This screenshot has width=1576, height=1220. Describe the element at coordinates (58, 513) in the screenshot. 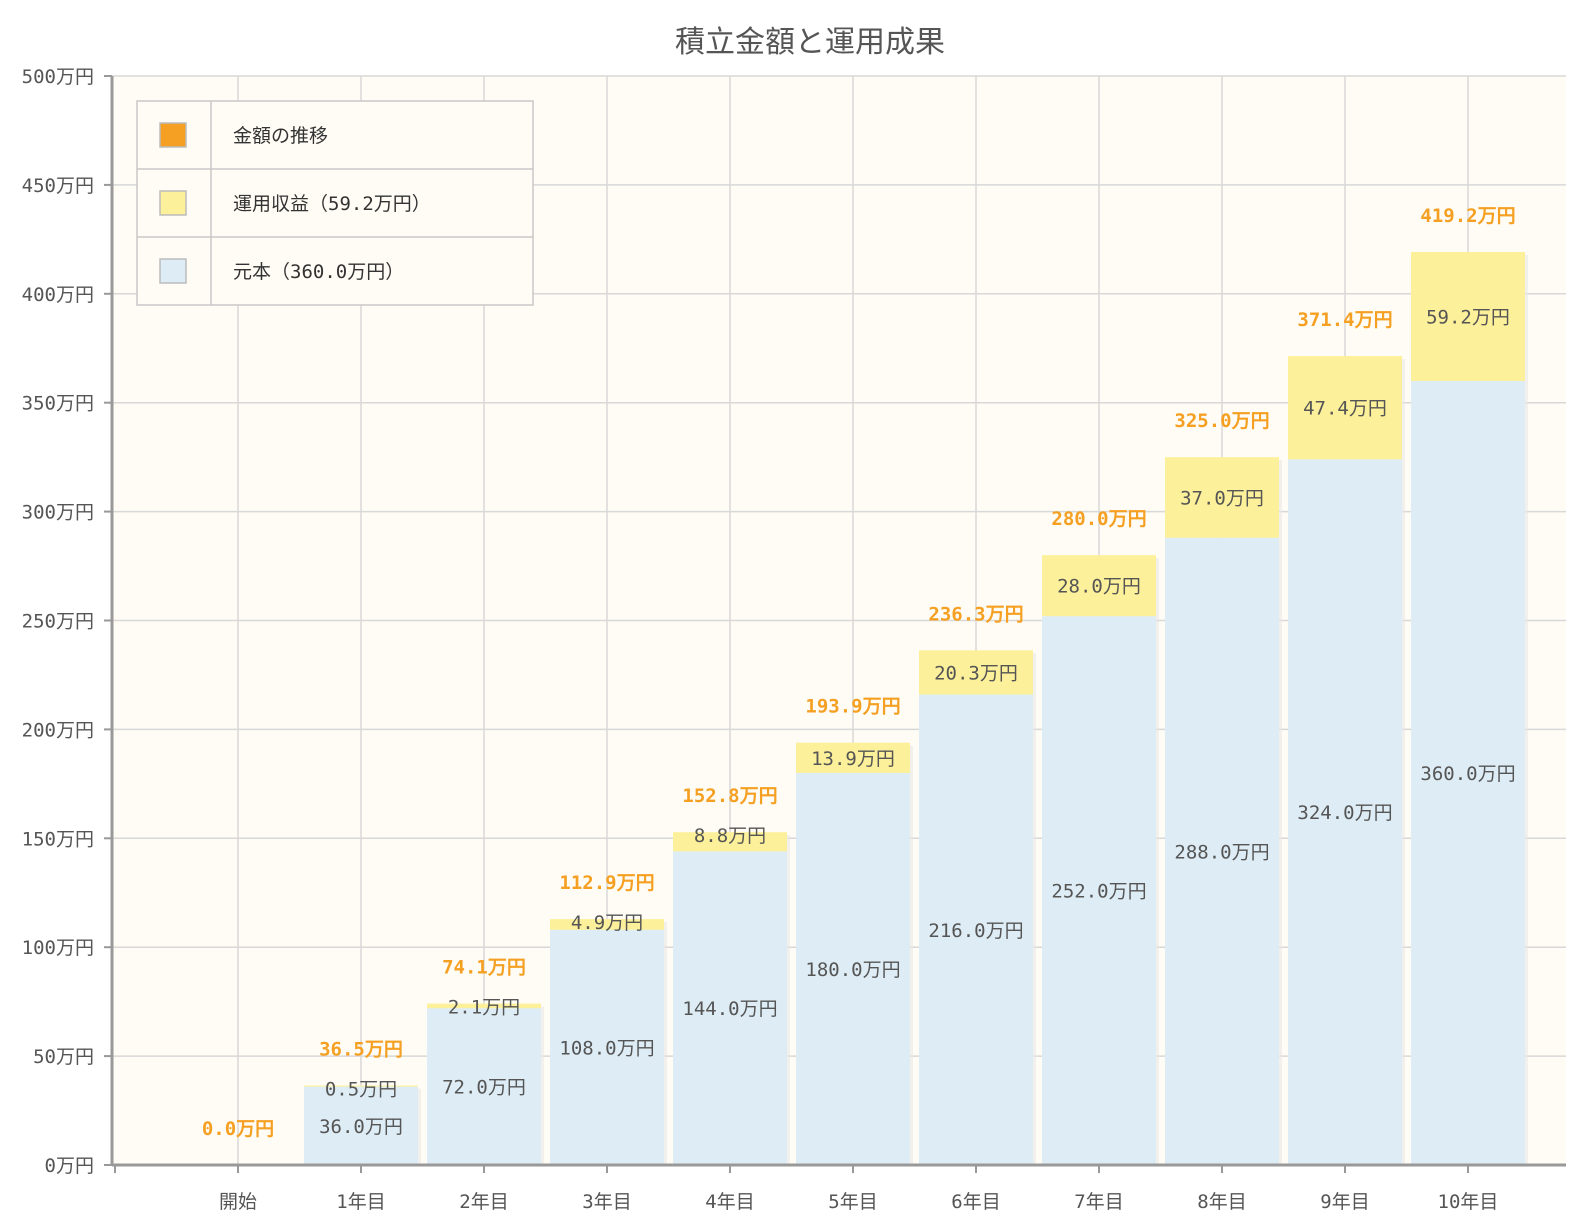

I see `y-tick-label: 300万円` at that location.